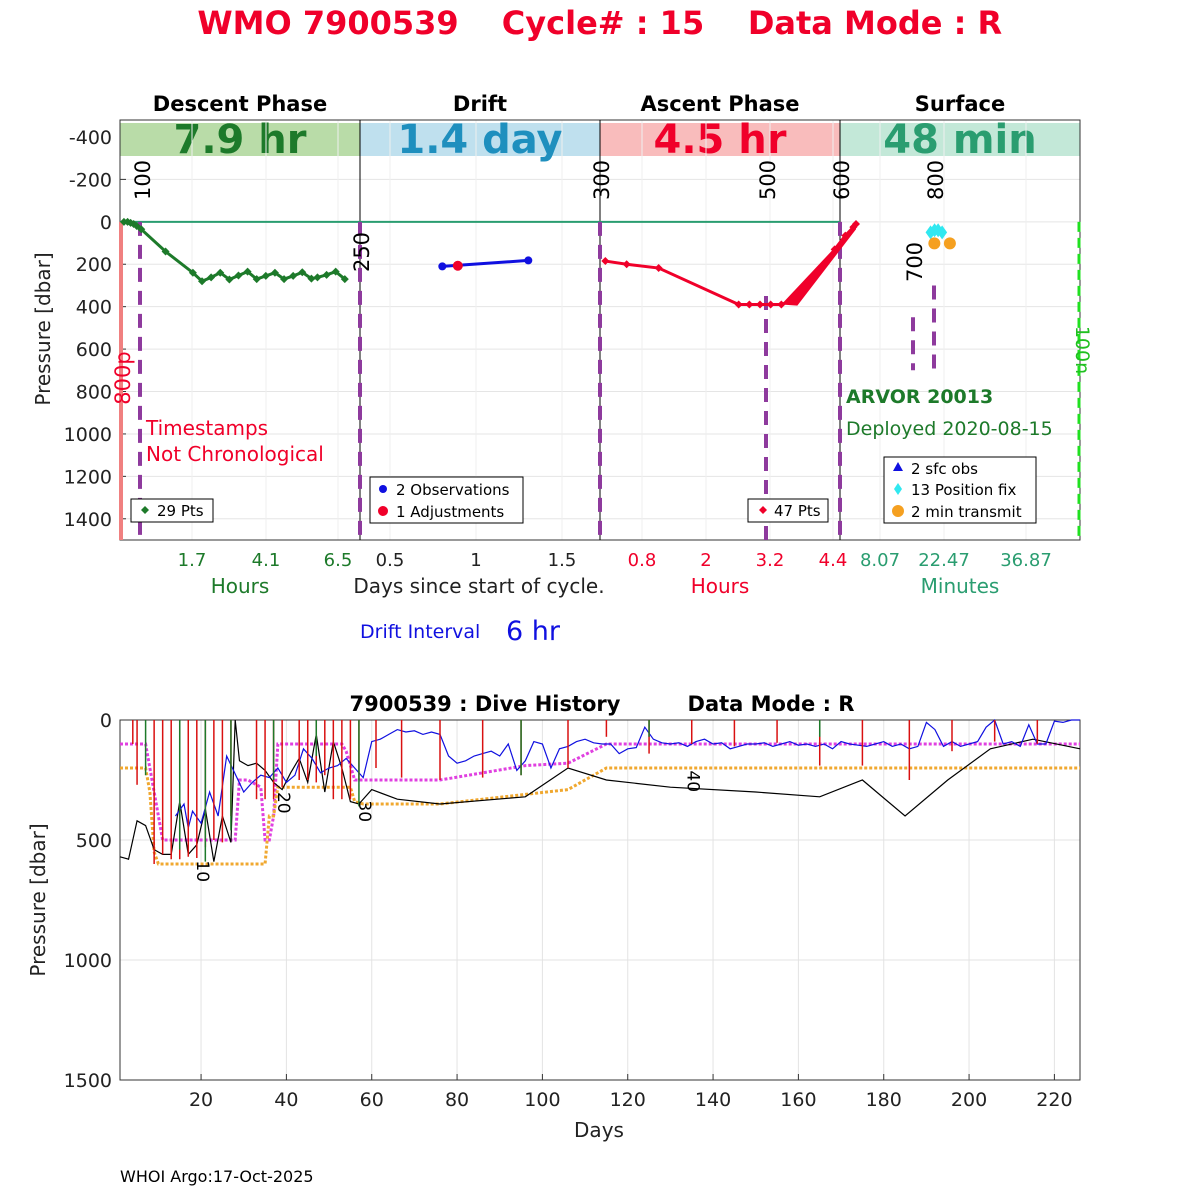 This screenshot has height=1200, width=1200. I want to click on drift-observation-point, so click(442, 266).